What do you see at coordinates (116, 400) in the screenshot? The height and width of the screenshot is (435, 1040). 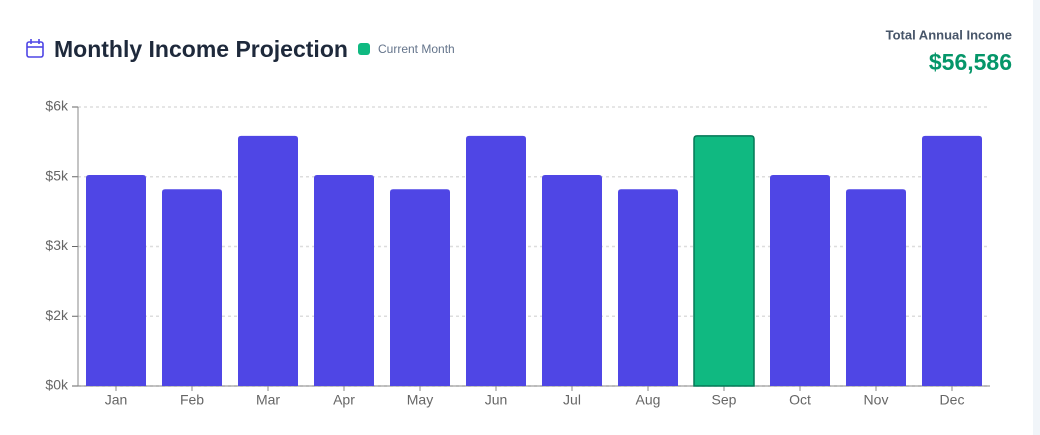 I see `x-tick-label: Jan` at bounding box center [116, 400].